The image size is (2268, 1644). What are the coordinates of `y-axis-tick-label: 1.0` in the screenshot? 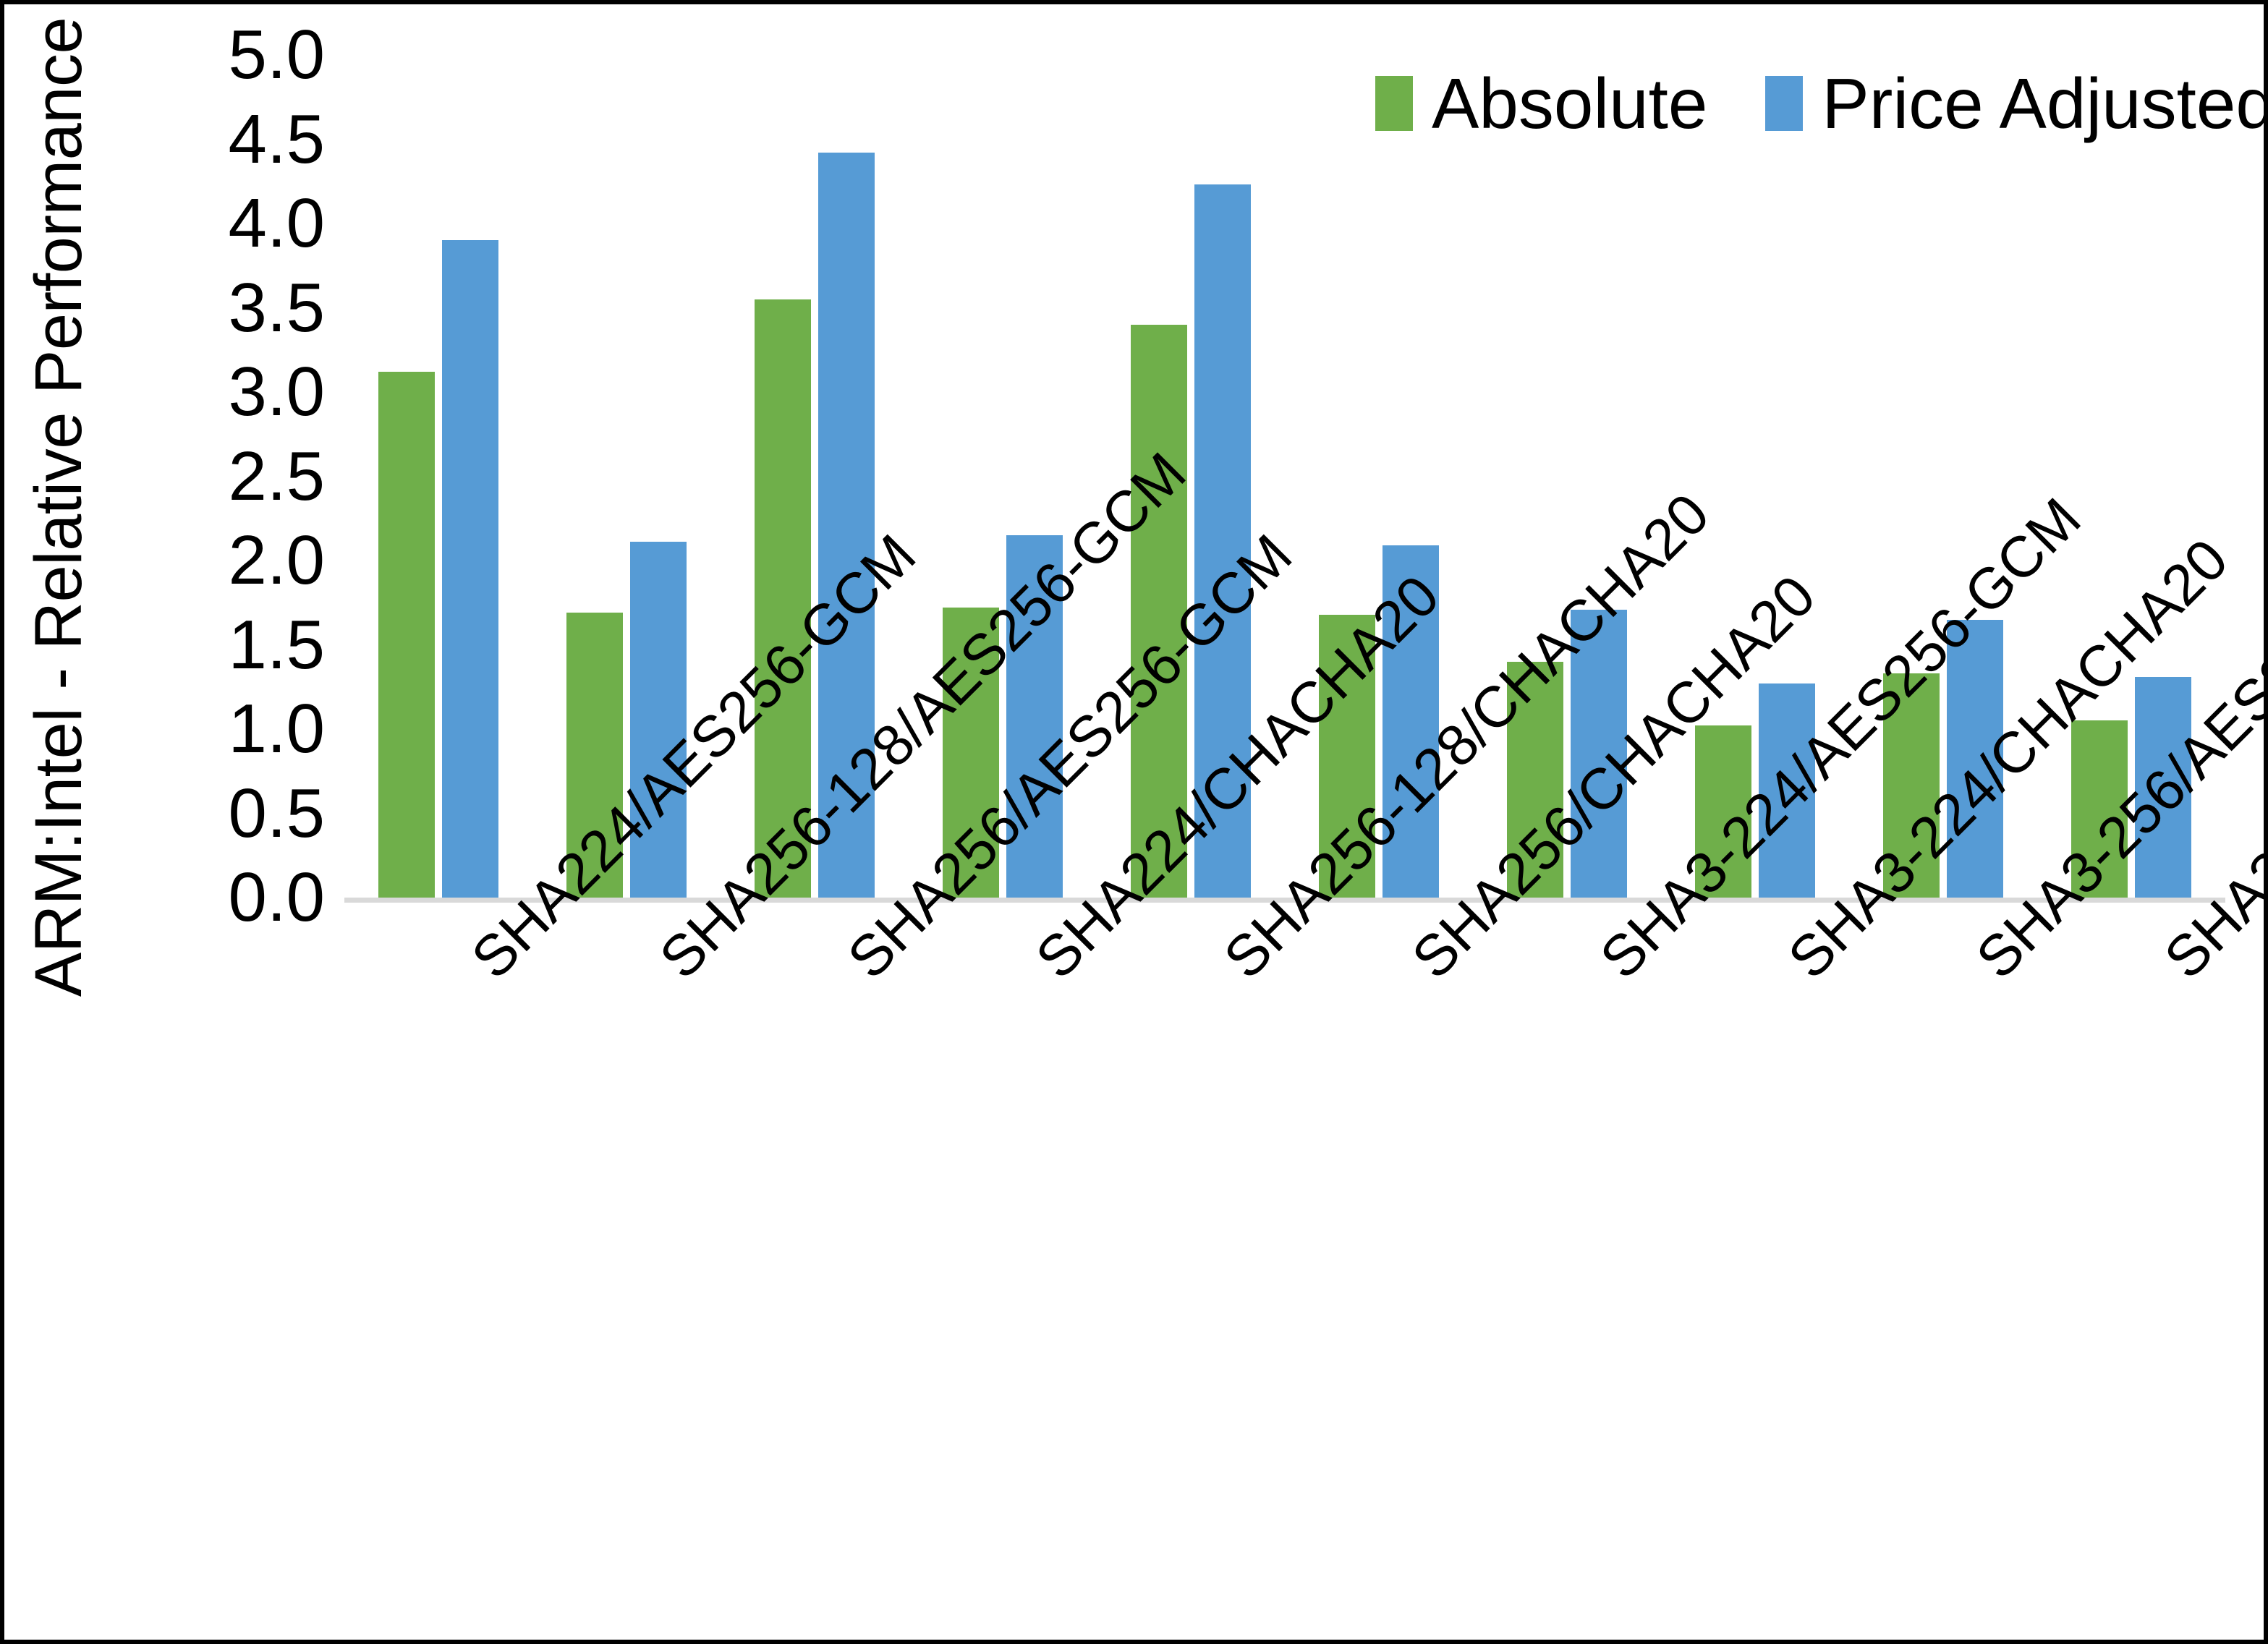 It's located at (276, 728).